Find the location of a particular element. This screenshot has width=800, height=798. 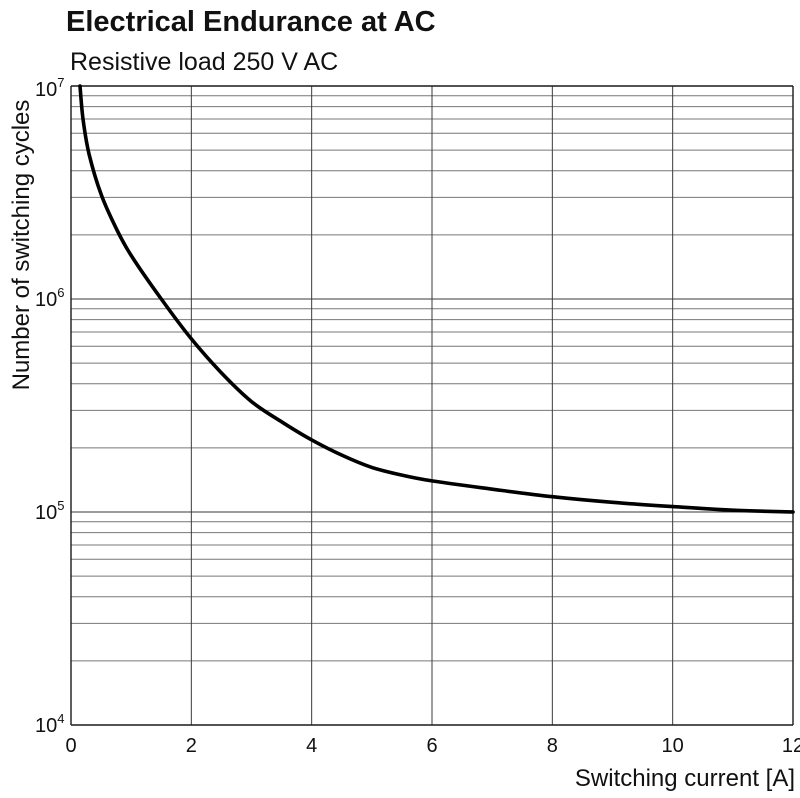

x-tick-label: 12 is located at coordinates (791, 746).